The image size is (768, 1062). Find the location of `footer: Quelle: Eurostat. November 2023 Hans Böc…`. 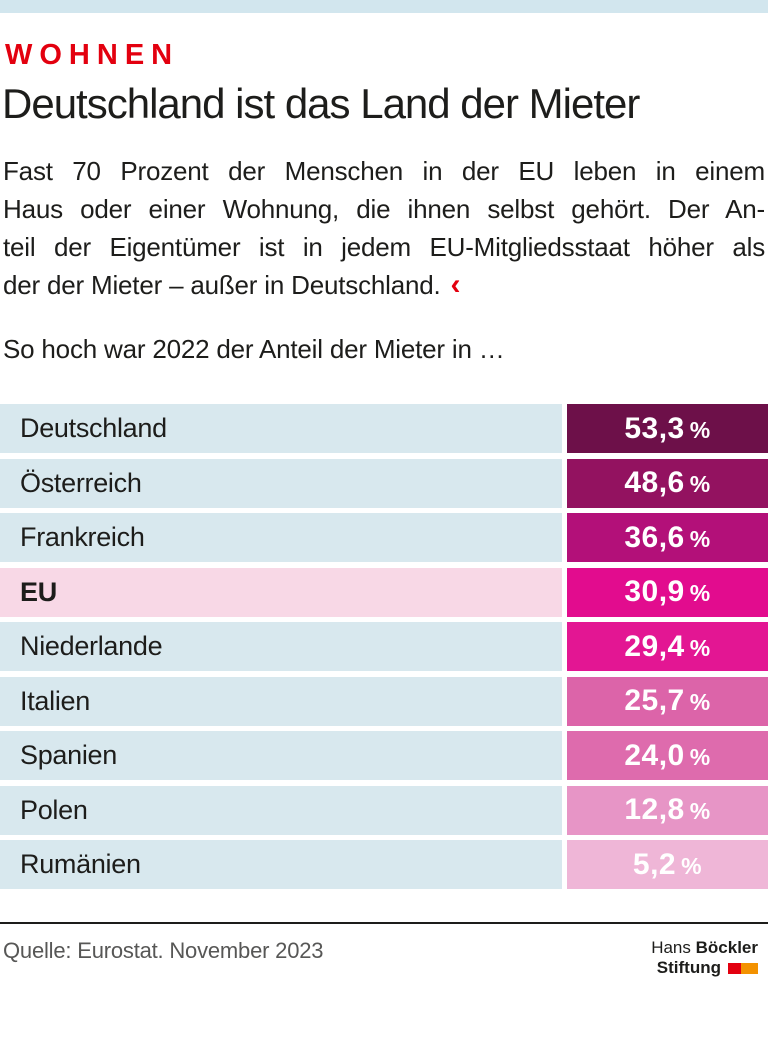

footer: Quelle: Eurostat. November 2023 Hans Böc… is located at coordinates (384, 955).